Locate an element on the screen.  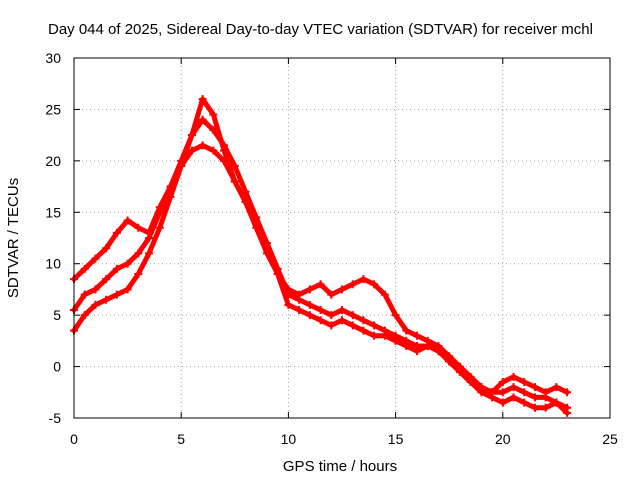
x-tick-label: 15 is located at coordinates (396, 439).